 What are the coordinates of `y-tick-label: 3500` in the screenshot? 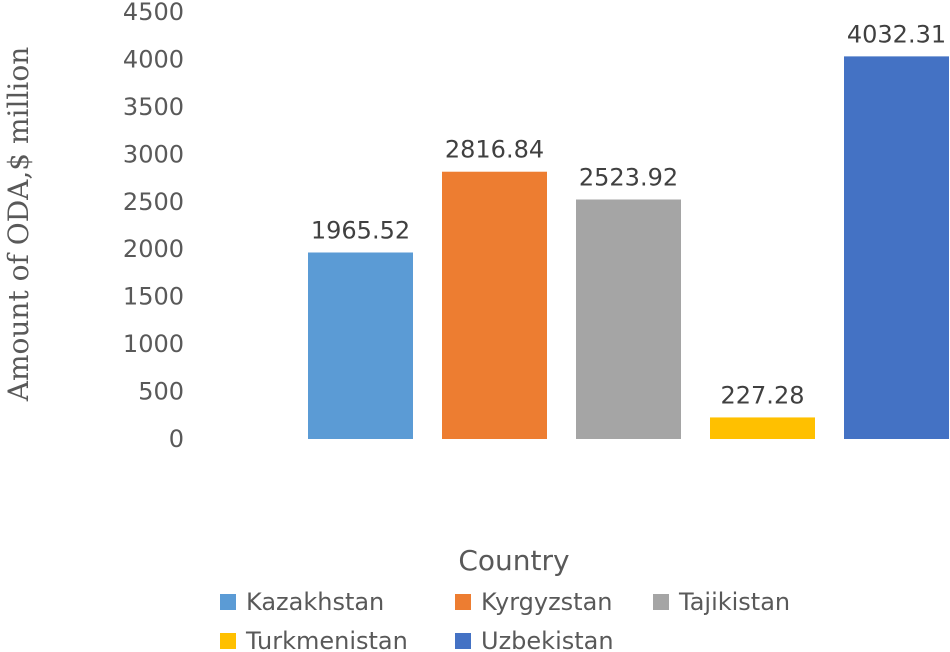 It's located at (153, 107).